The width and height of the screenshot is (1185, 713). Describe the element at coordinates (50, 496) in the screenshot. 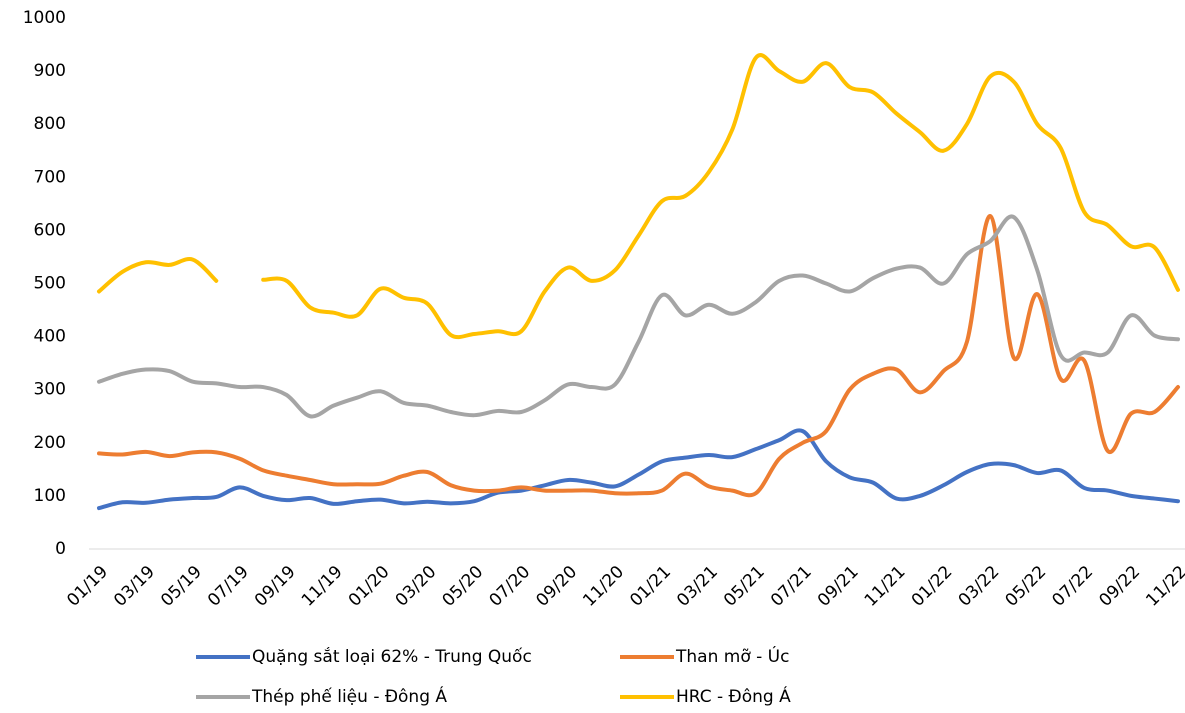

I see `y-tick-label: 100` at that location.